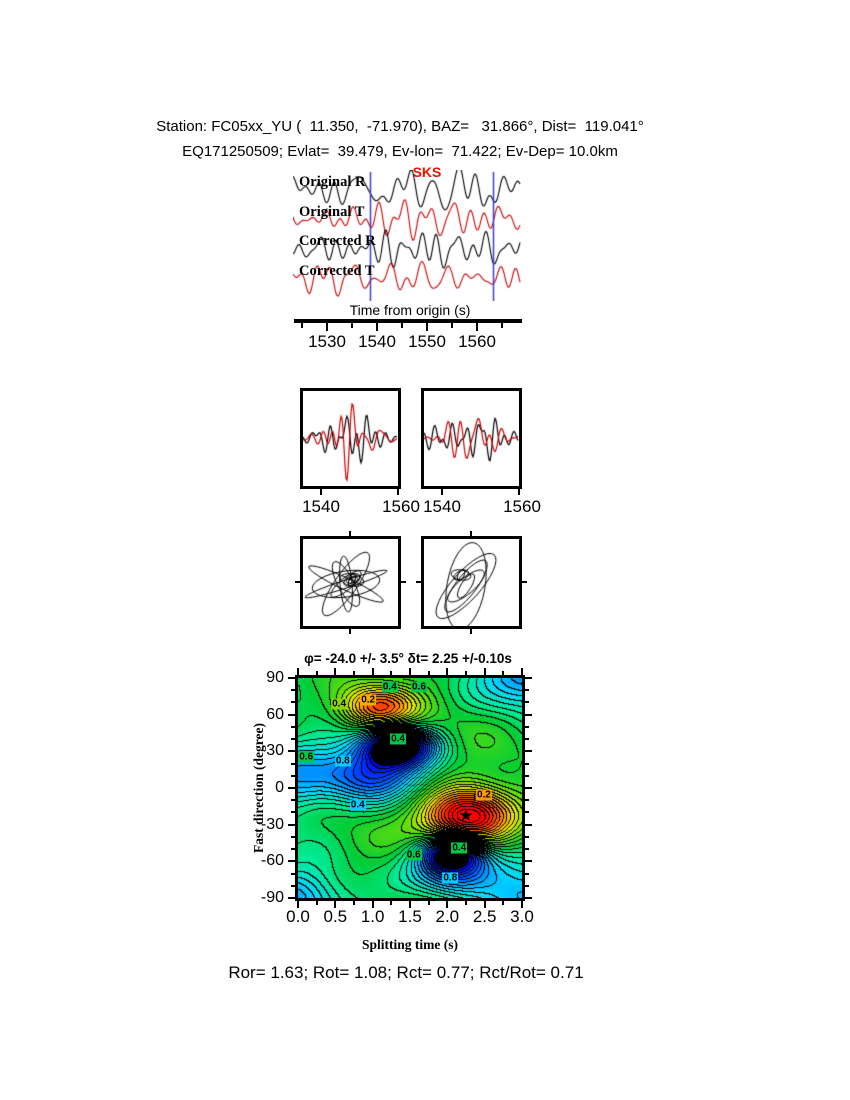 This screenshot has width=850, height=1100. Describe the element at coordinates (332, 182) in the screenshot. I see `trace-label: Original R` at that location.